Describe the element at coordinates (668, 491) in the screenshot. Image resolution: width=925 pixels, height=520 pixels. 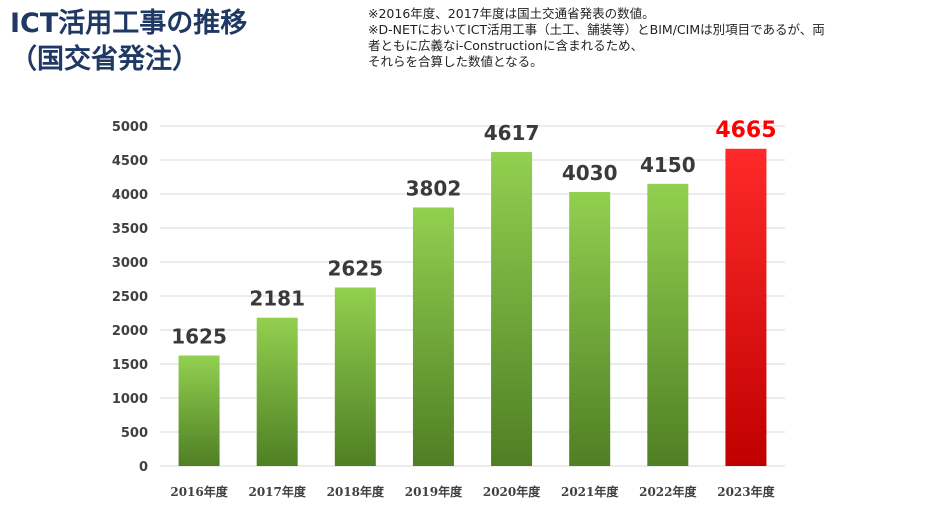
I see `x-tick-label: 2022年度` at that location.